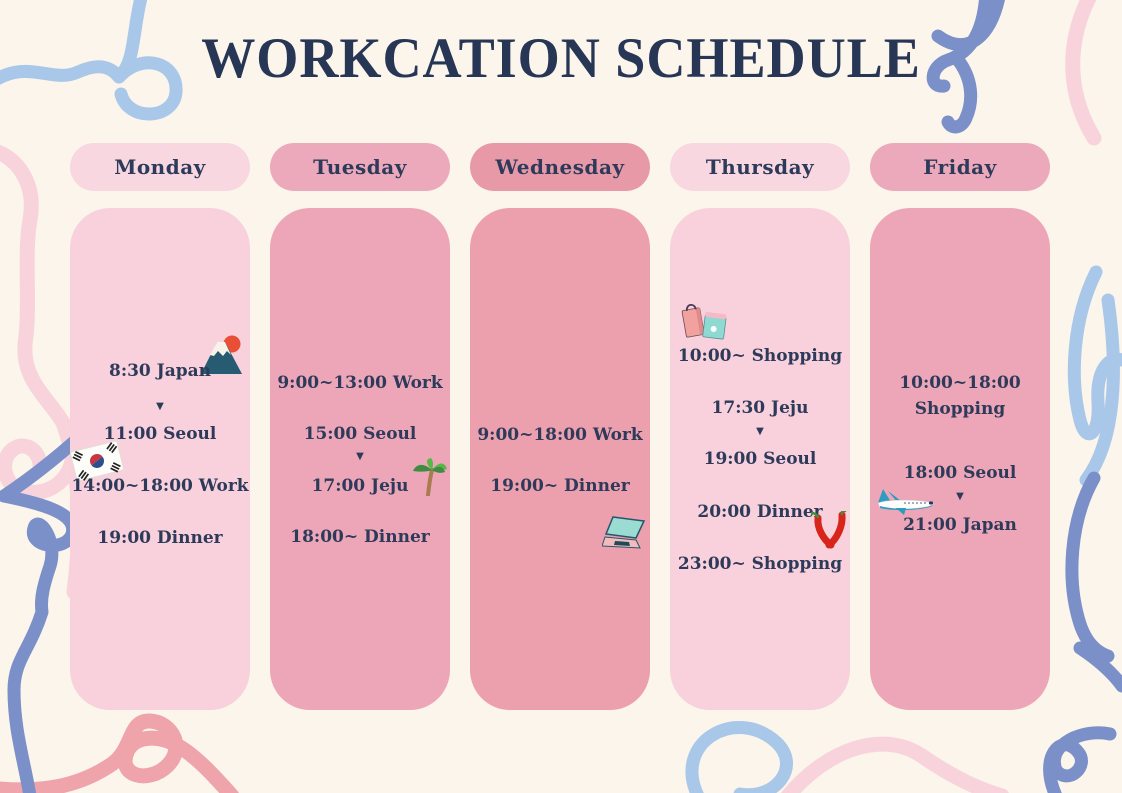  Describe the element at coordinates (760, 512) in the screenshot. I see `schedule-item: 20:00 Dinner` at that location.